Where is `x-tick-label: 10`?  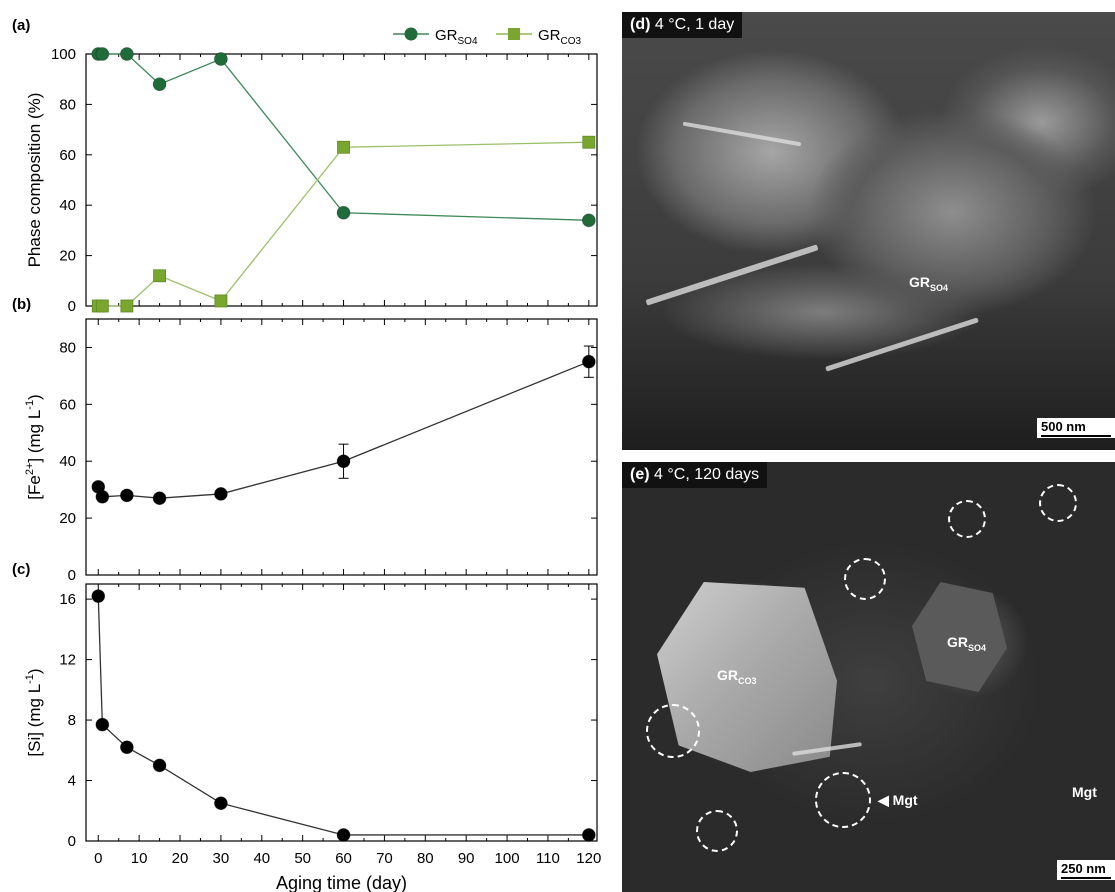
x-tick-label: 10 is located at coordinates (139, 858).